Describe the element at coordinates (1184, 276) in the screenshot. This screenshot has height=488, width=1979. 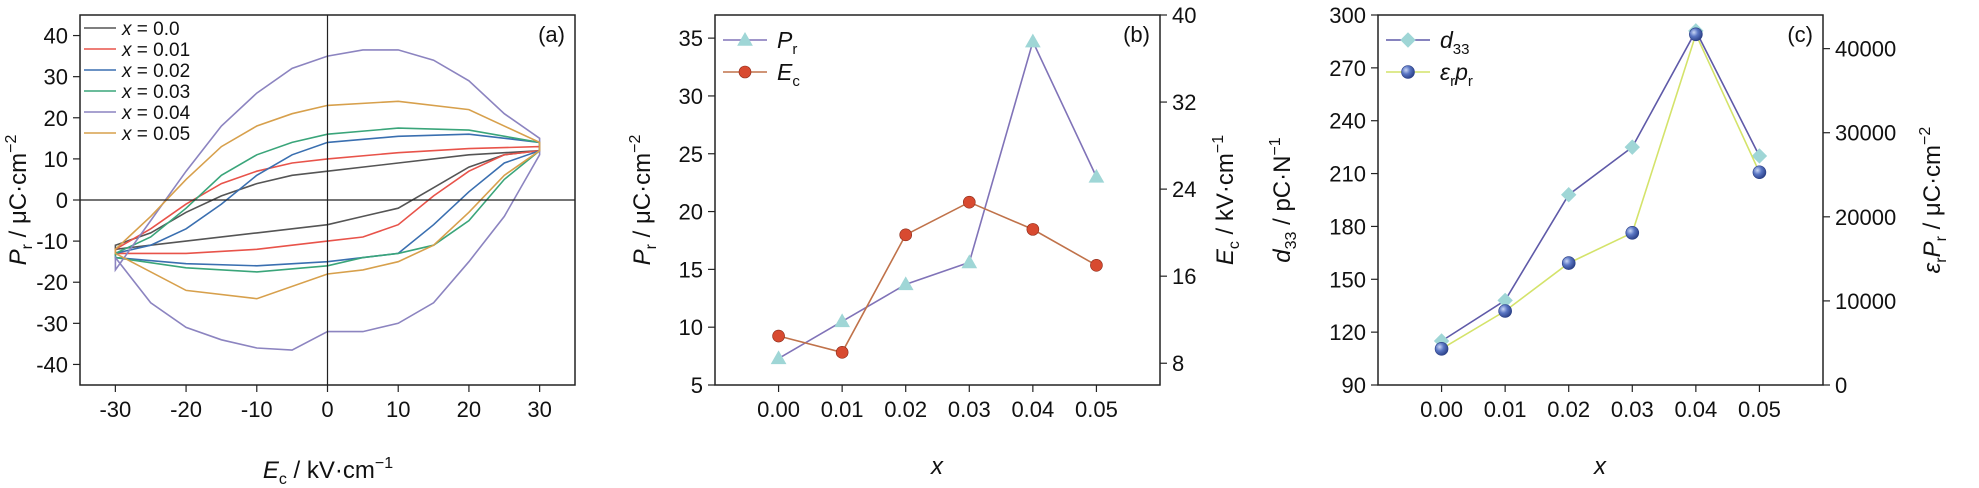
I see `y-right-tick-label: 16` at that location.